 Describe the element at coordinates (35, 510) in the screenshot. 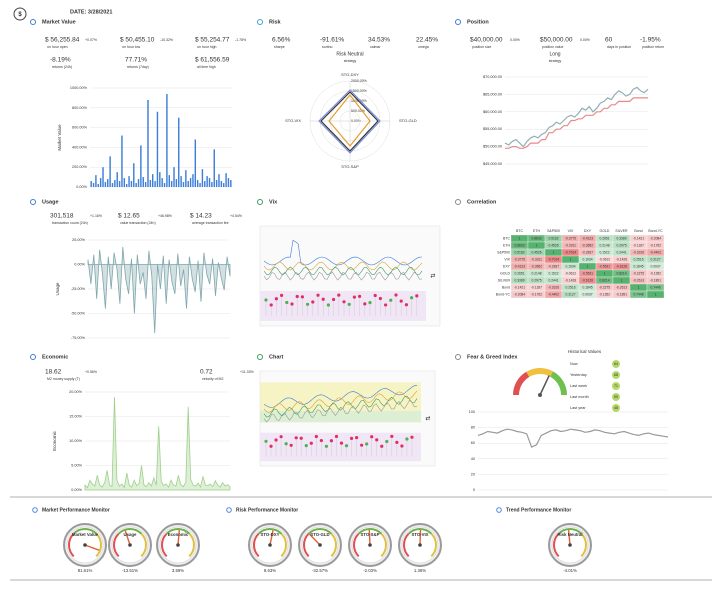

I see `monitor-icon` at that location.